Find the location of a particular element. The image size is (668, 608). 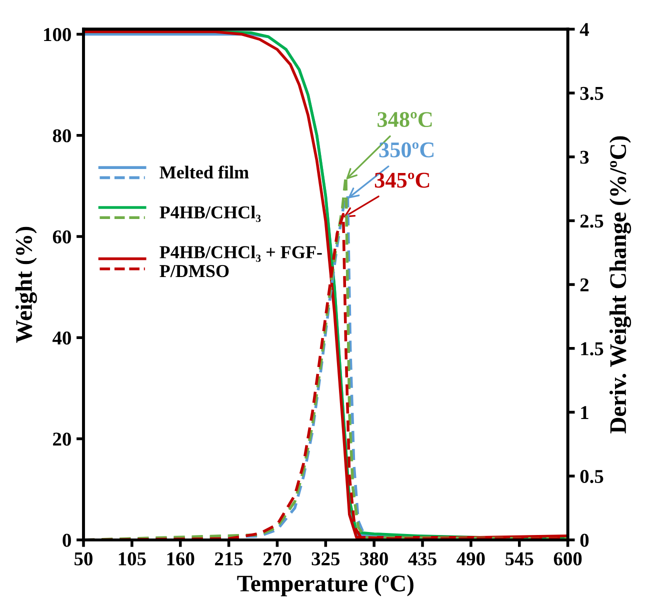

x-tick-label: 215 is located at coordinates (229, 559).